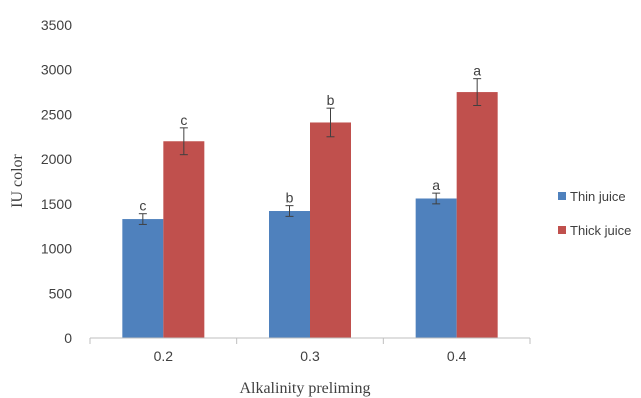 This screenshot has width=641, height=398. I want to click on y-tick-label: 2500, so click(56, 114).